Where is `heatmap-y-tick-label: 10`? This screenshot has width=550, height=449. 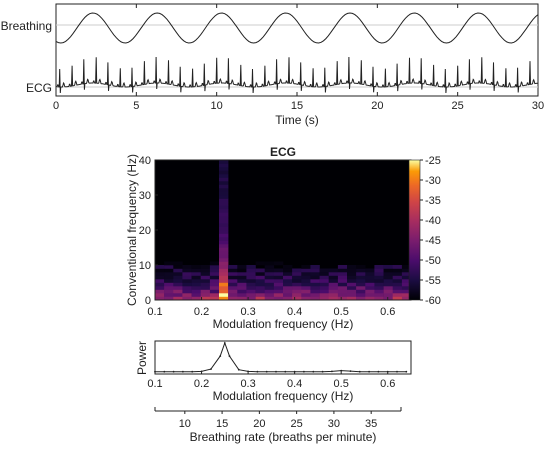
heatmap-y-tick-label: 10 is located at coordinates (145, 266).